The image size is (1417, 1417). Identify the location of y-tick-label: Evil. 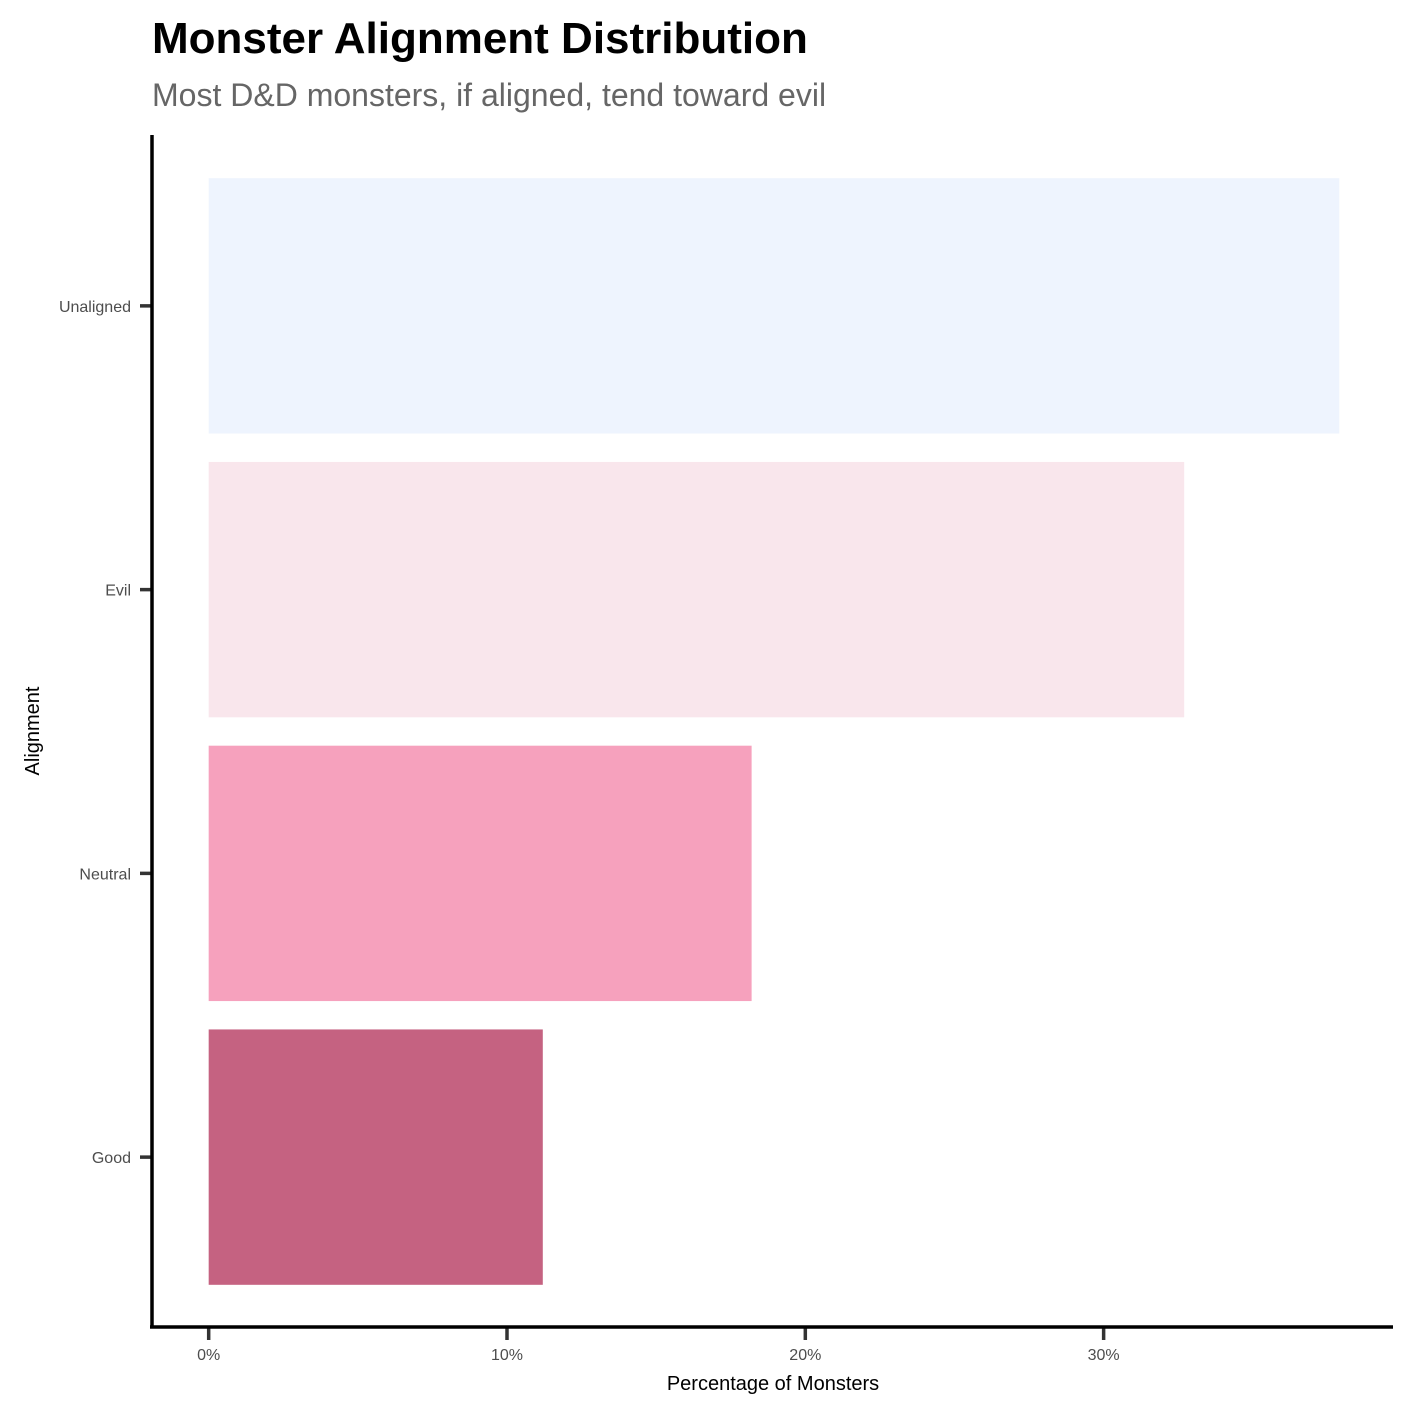
(118, 591).